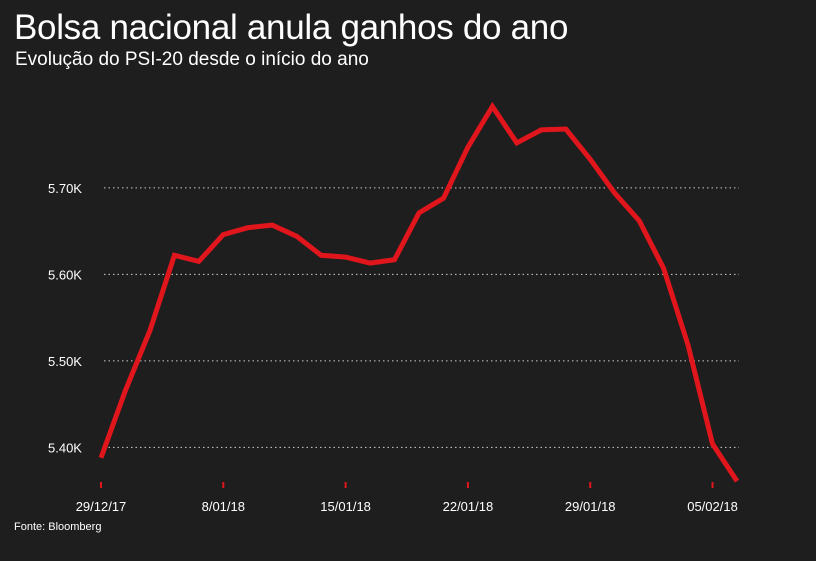  I want to click on x-tick-label: 05/02/18, so click(712, 506).